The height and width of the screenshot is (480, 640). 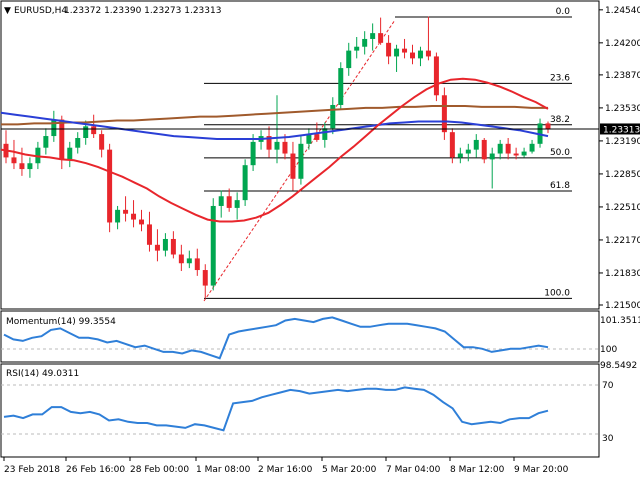 I want to click on current-price-badge, so click(x=620, y=129).